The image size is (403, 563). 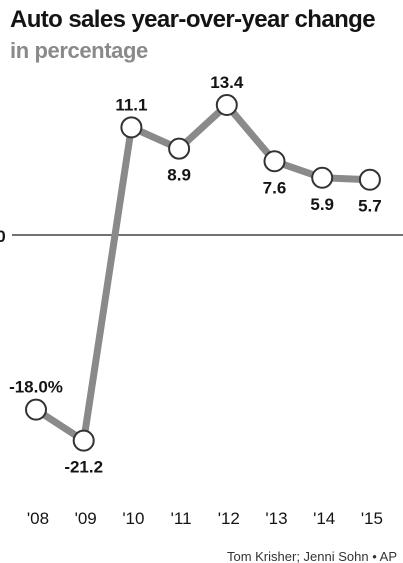 I want to click on zero-label: 0, so click(x=3, y=236).